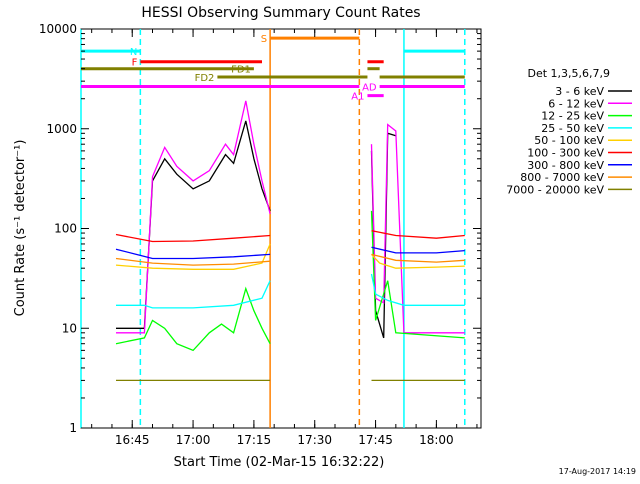  Describe the element at coordinates (65, 229) in the screenshot. I see `y-tick-label: 100` at that location.